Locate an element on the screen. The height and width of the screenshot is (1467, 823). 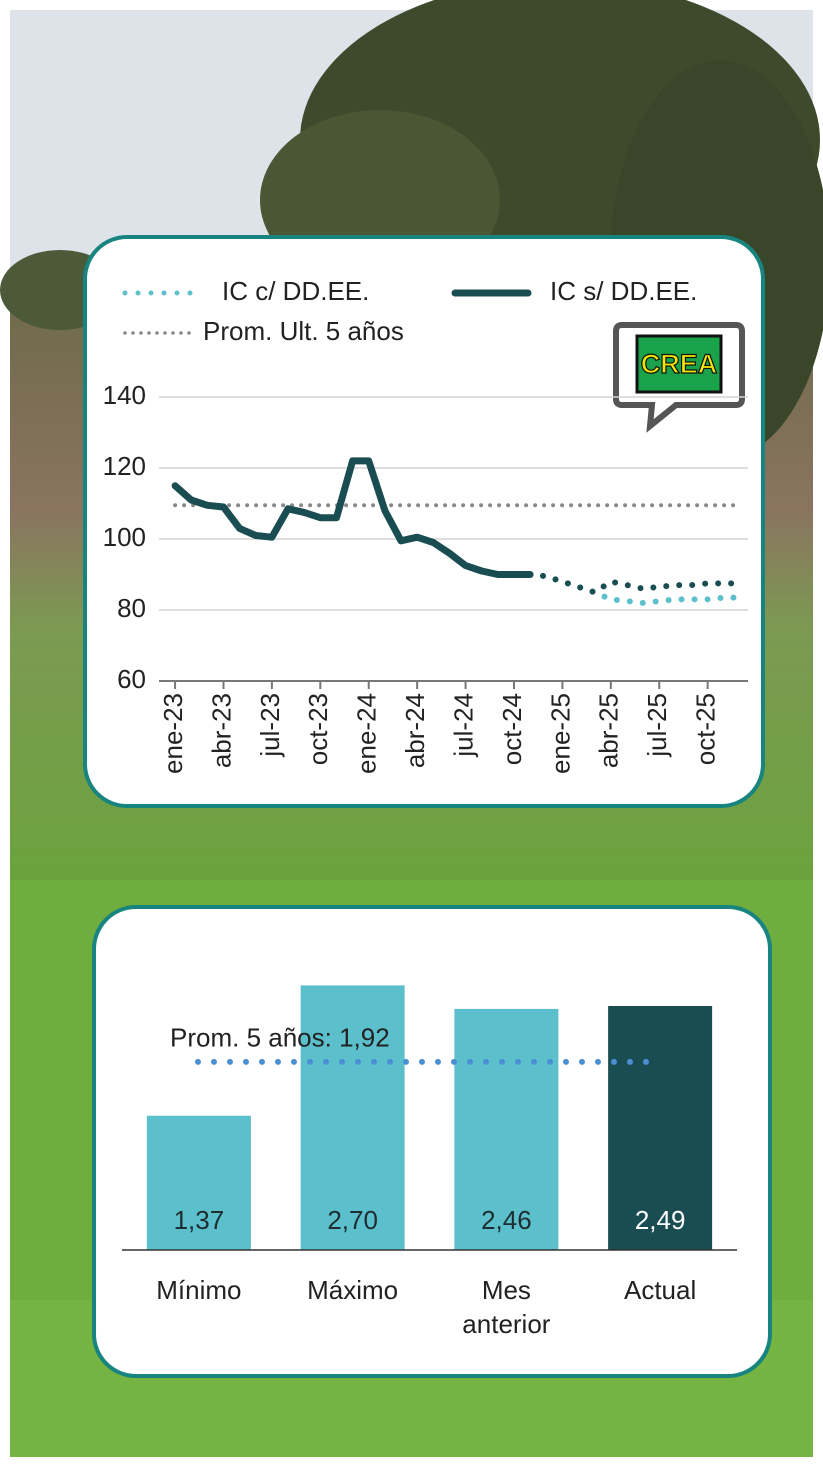
x-tick-label: ene-23 is located at coordinates (173, 733).